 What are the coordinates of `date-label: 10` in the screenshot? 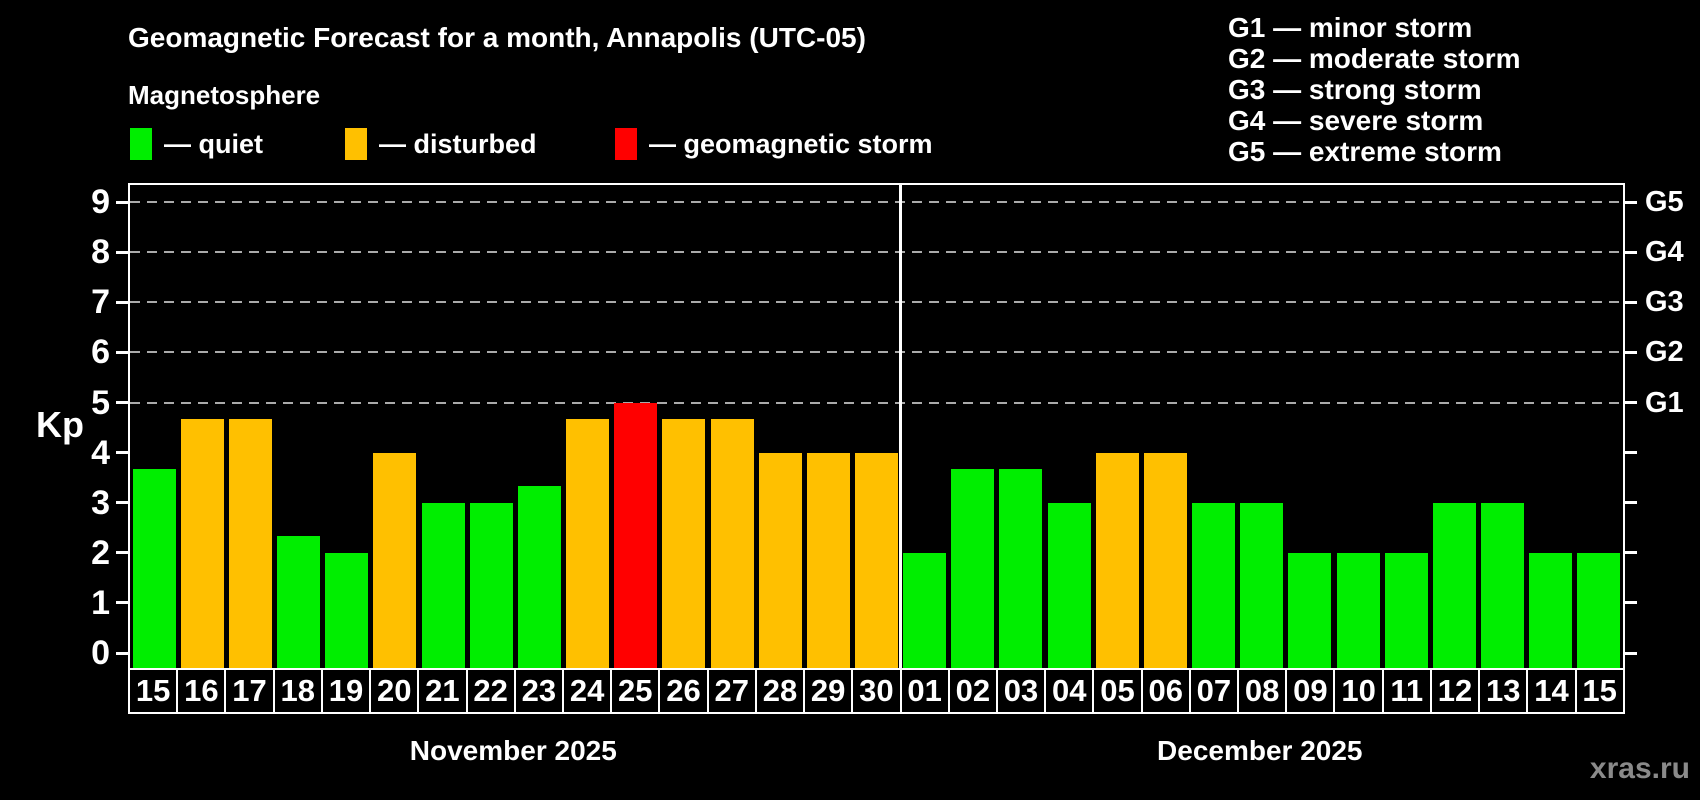 It's located at (1358, 691).